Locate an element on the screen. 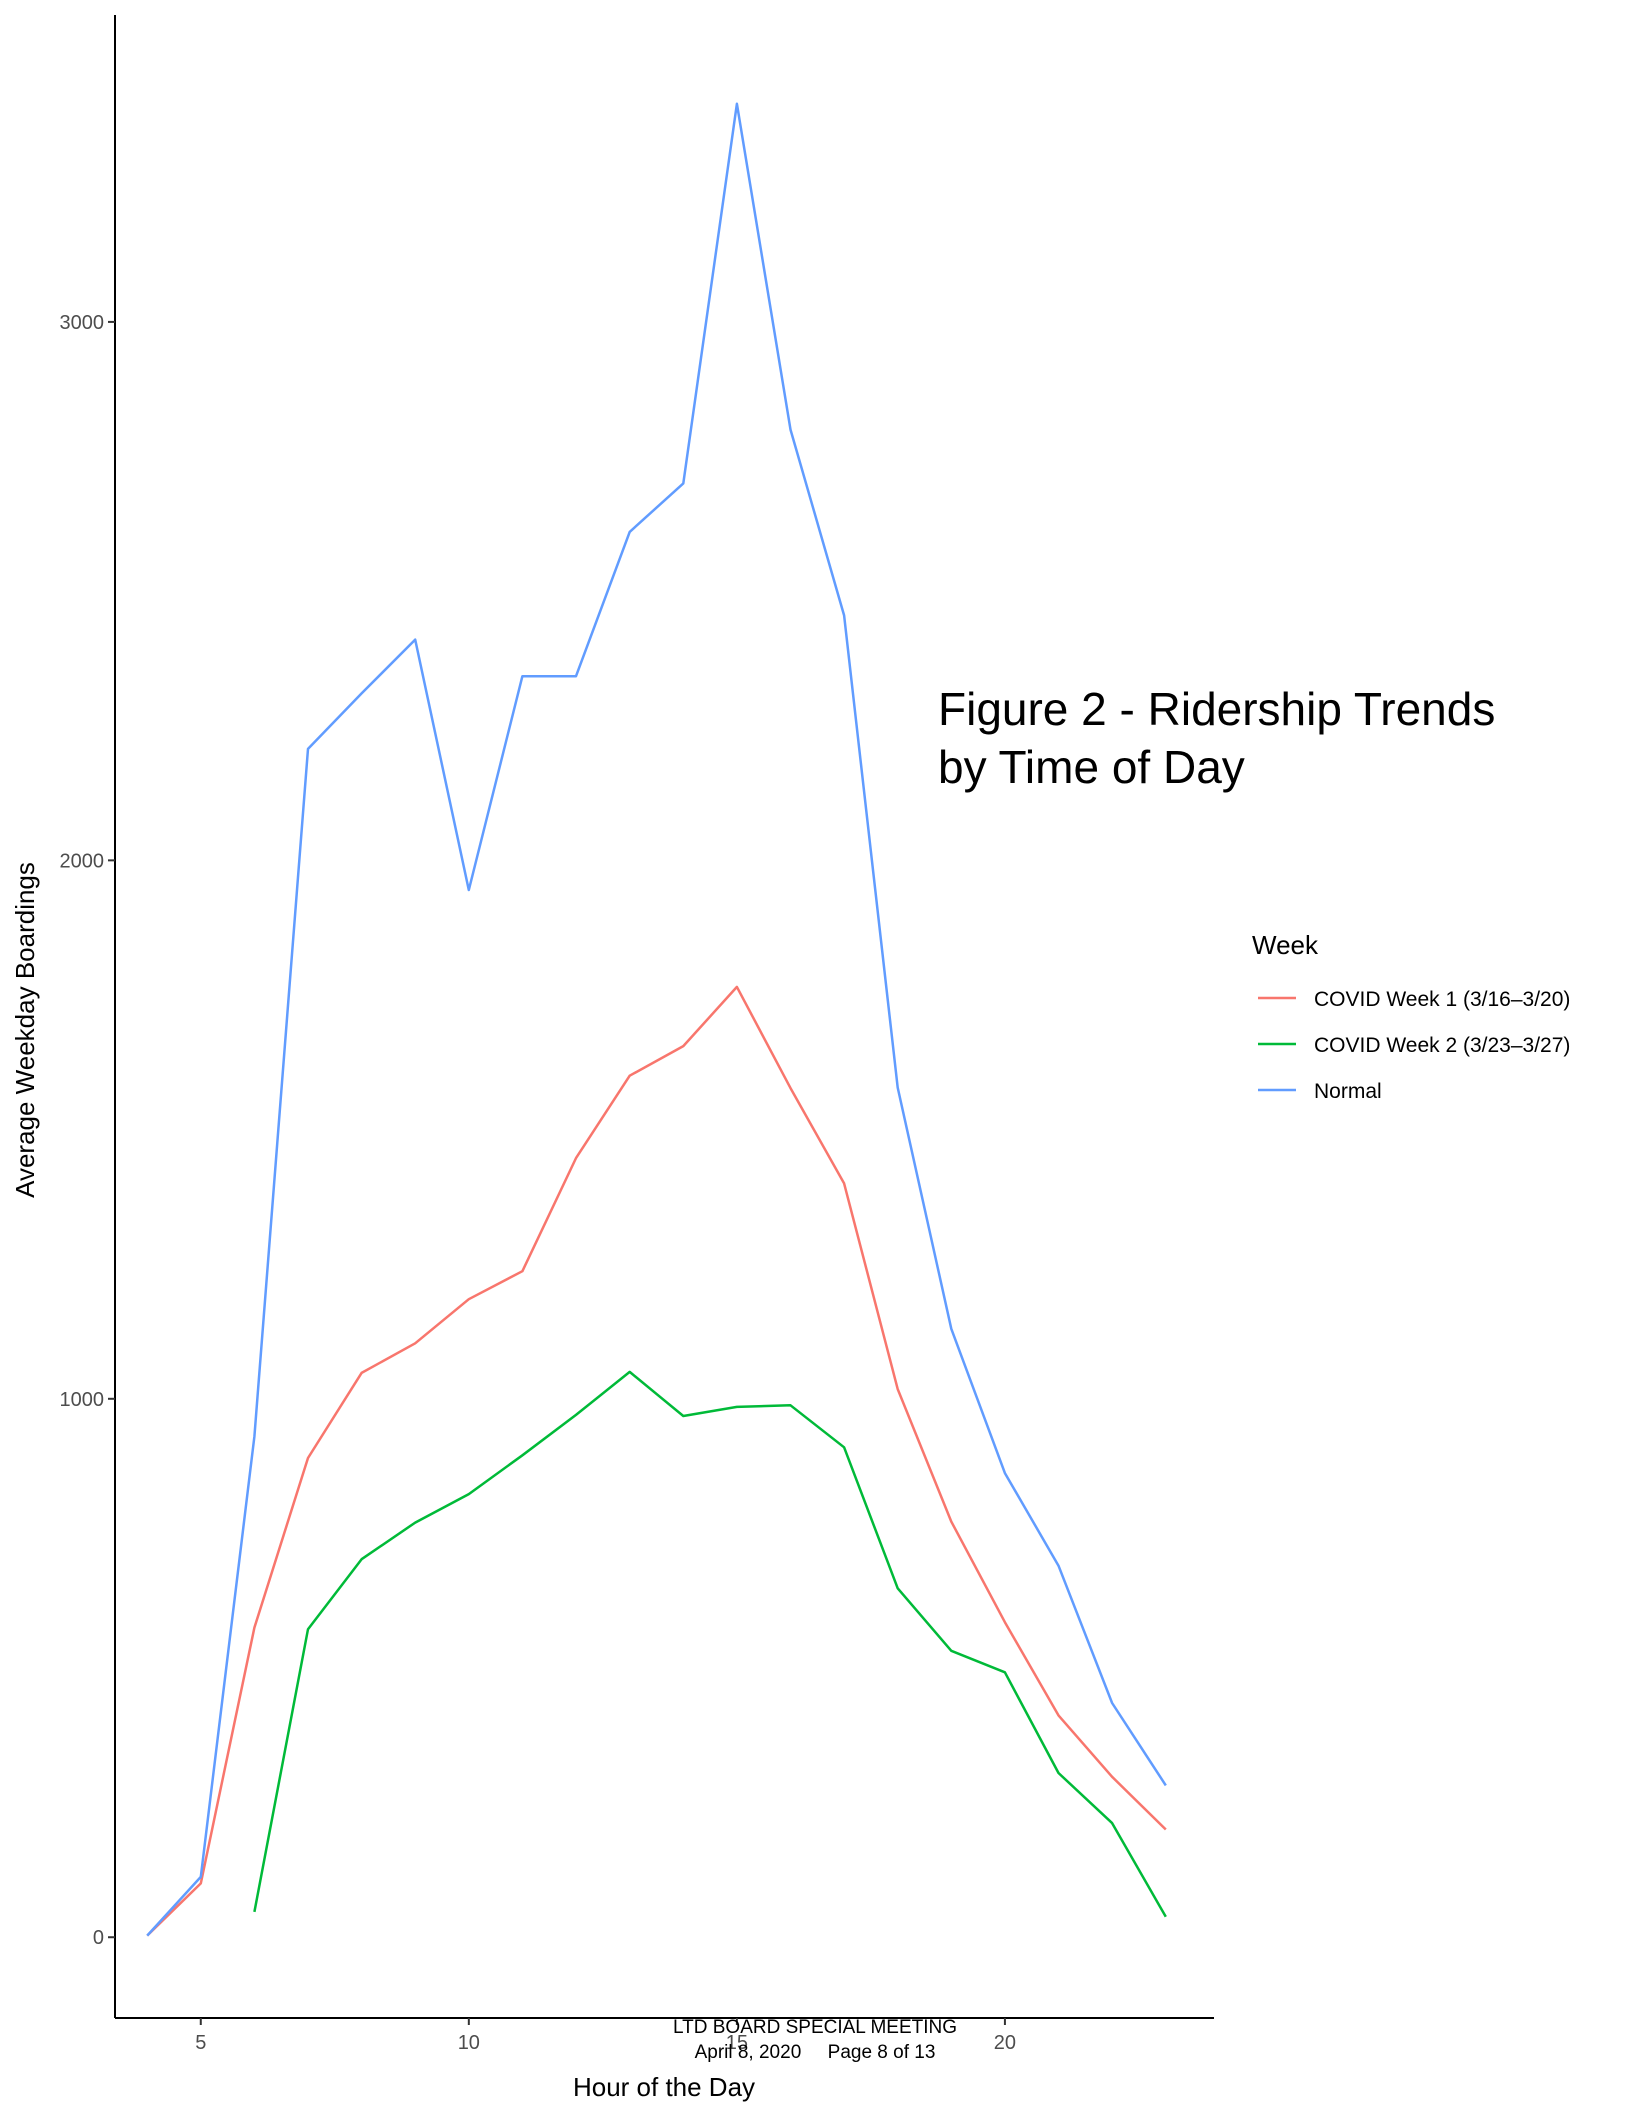  y-axis-ticks: 0 1000 2000 3000 is located at coordinates (87, 1130).